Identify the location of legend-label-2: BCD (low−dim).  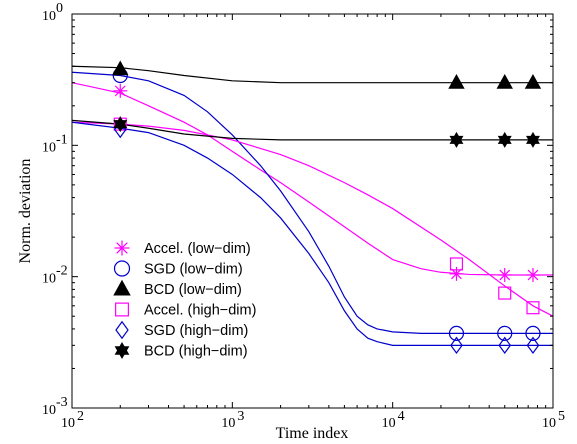
(193, 290).